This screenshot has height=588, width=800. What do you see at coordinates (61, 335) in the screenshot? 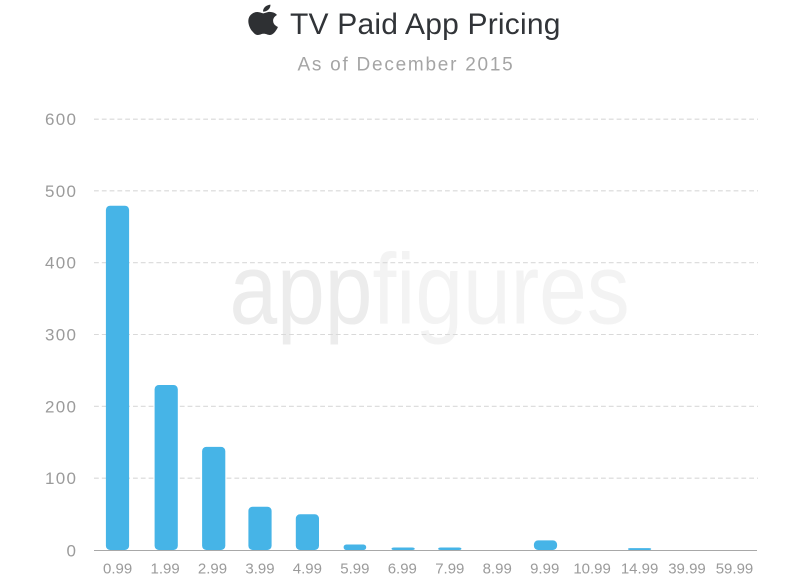
I see `svg-text: 300` at bounding box center [61, 335].